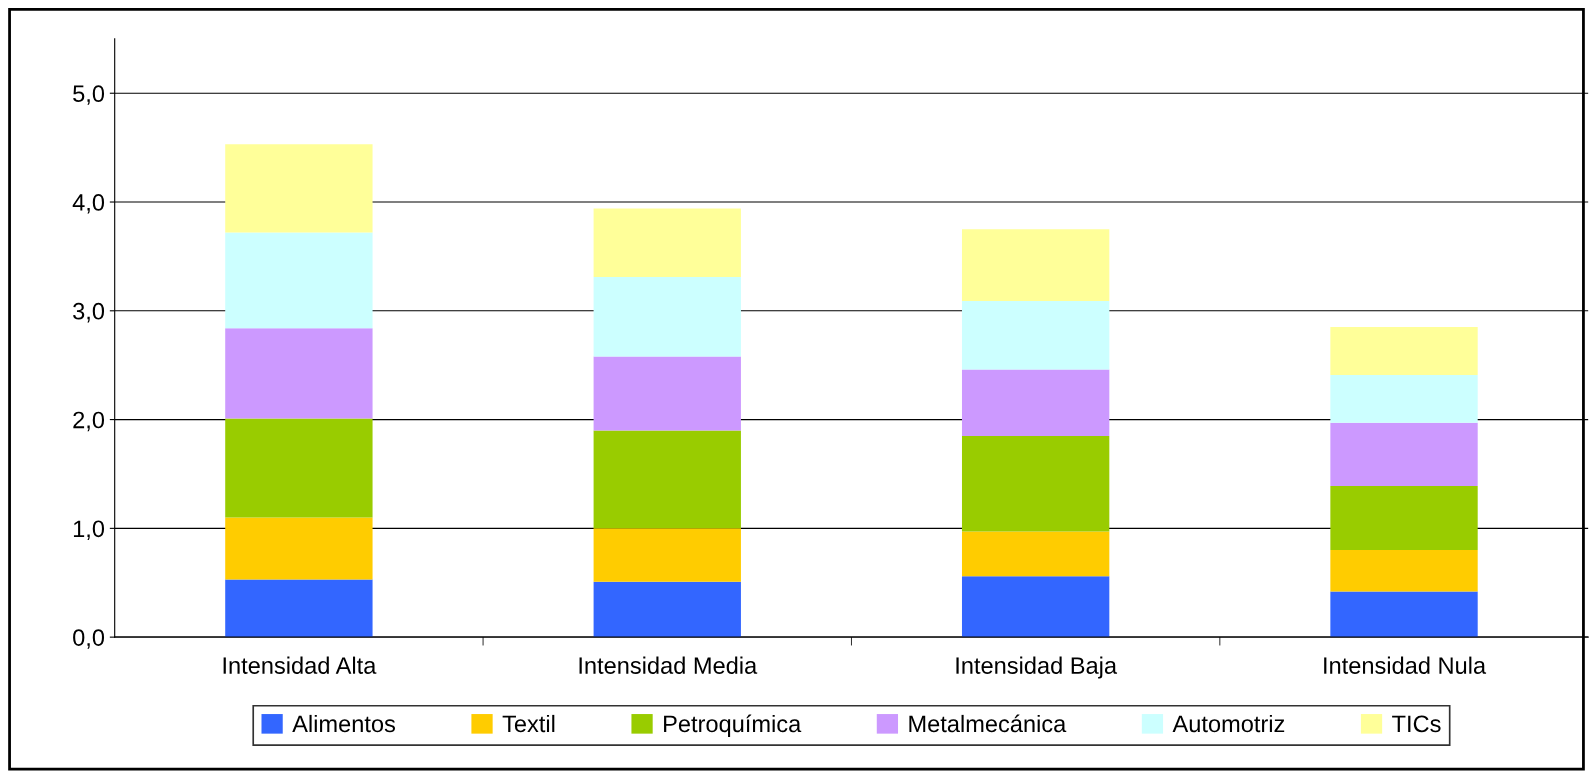 This screenshot has height=777, width=1593. Describe the element at coordinates (89, 421) in the screenshot. I see `y-tick-label: 2,0` at that location.